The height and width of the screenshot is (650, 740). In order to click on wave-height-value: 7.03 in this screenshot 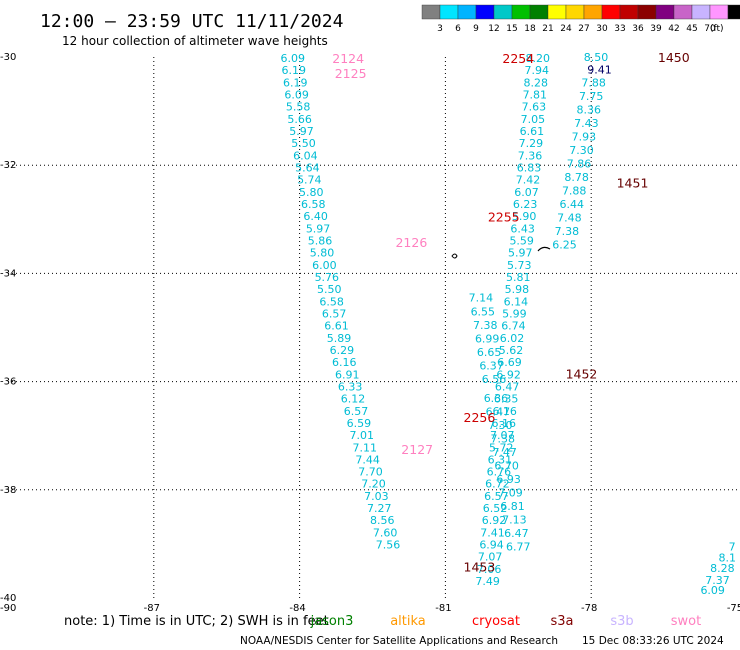, I will do `click(376, 496)`.